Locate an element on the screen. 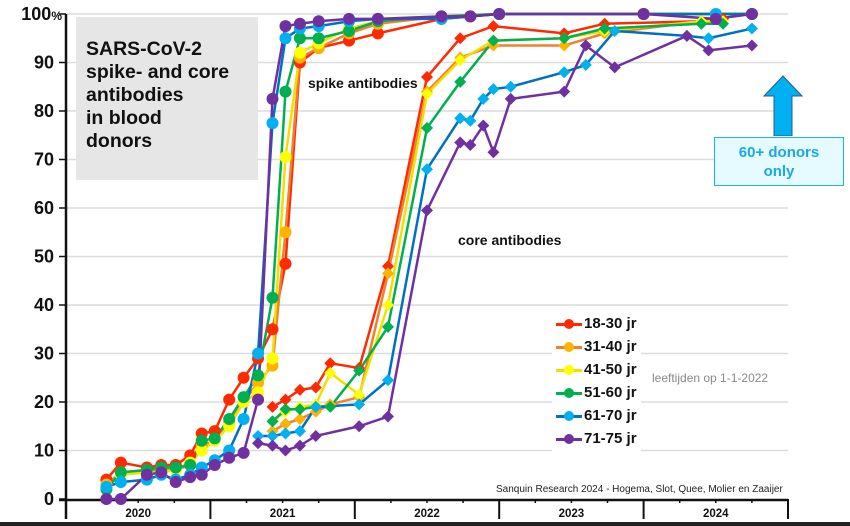 The height and width of the screenshot is (526, 850). x-tick-label: 2022 is located at coordinates (427, 514).